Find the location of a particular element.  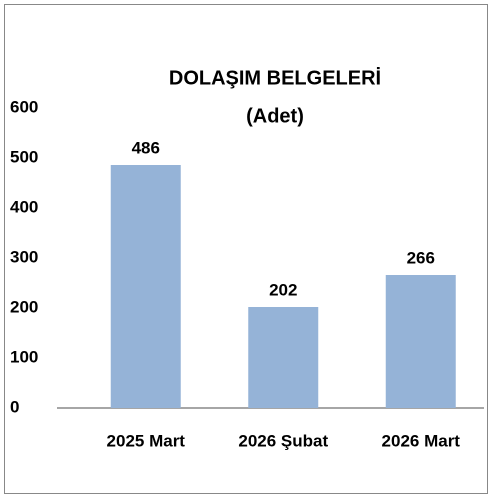

y-tick-label: 300 is located at coordinates (24, 256).